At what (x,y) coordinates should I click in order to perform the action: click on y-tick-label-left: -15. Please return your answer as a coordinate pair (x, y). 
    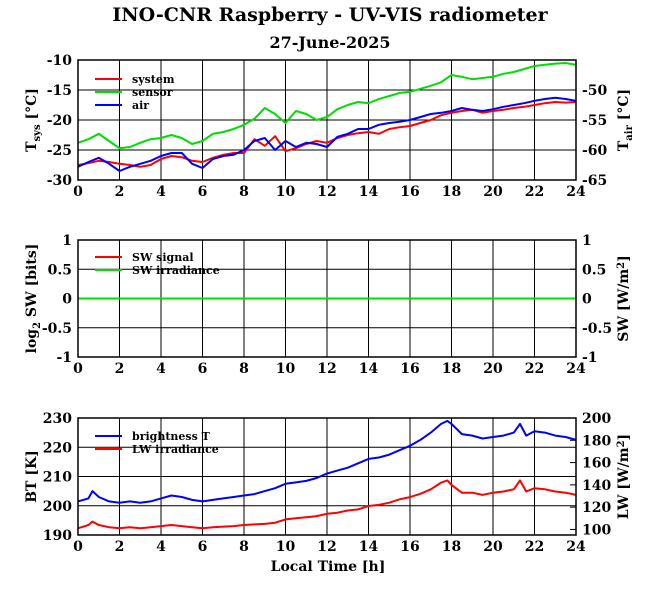
    Looking at the image, I should click on (59, 91).